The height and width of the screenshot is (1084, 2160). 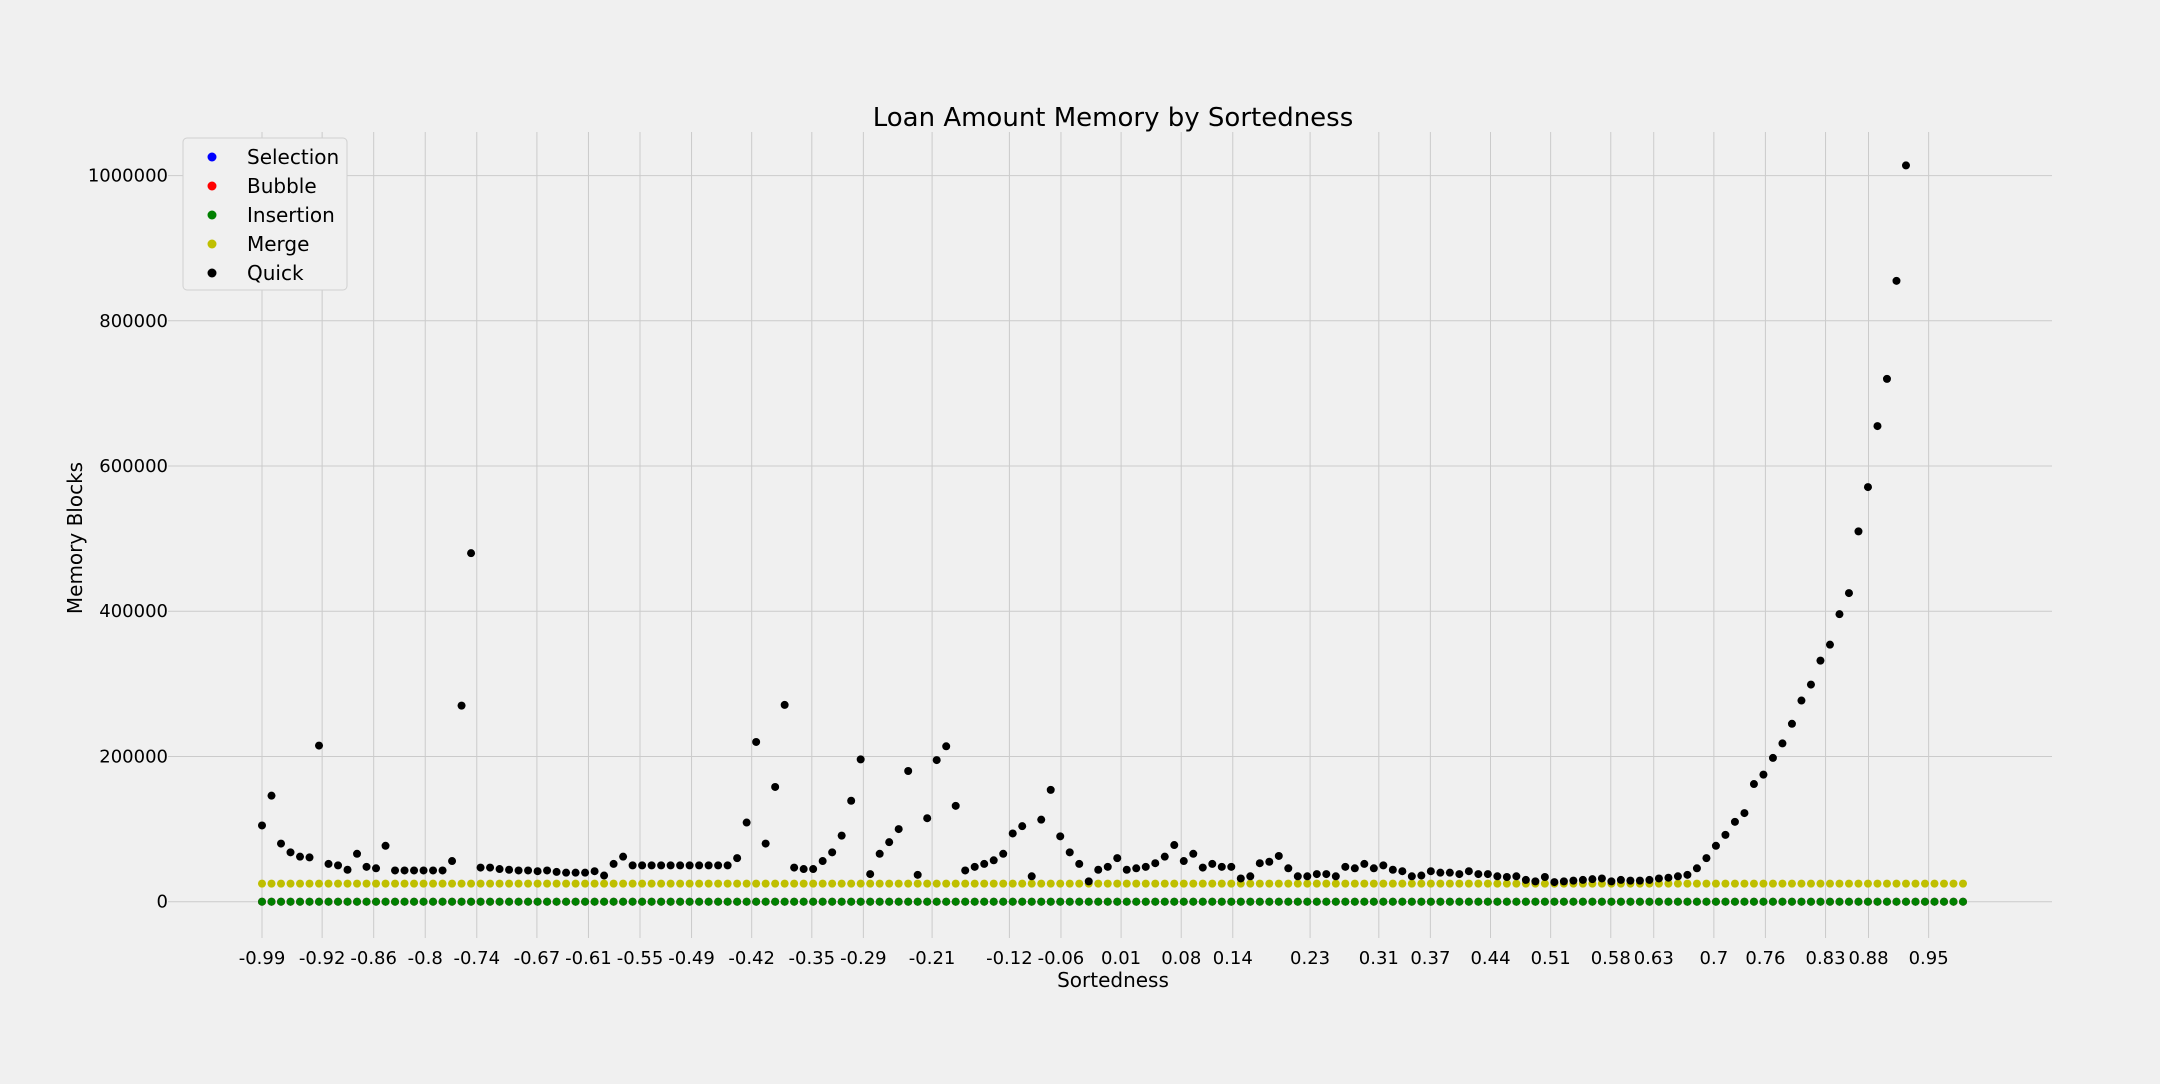 I want to click on legend-marker-bubble, so click(x=212, y=186).